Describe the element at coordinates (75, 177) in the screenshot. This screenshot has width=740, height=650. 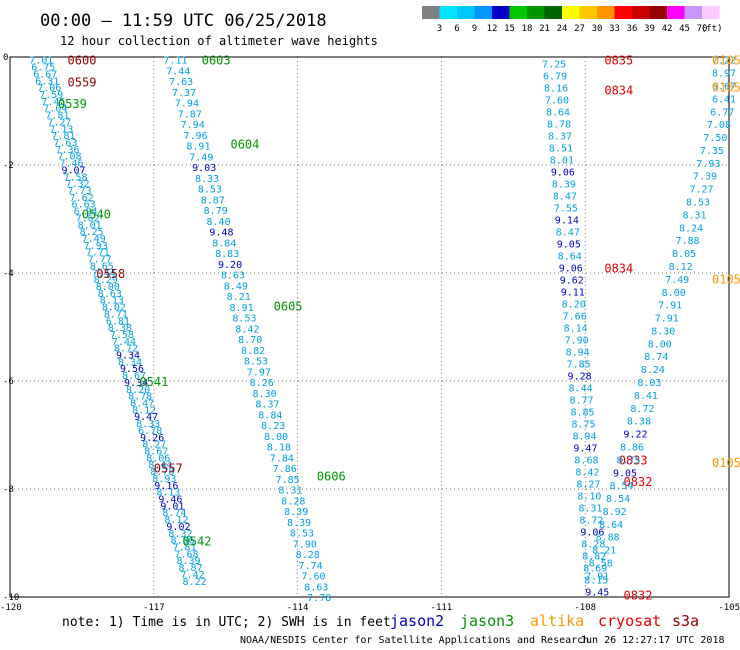
I see `swh-value-label: 7.58` at that location.